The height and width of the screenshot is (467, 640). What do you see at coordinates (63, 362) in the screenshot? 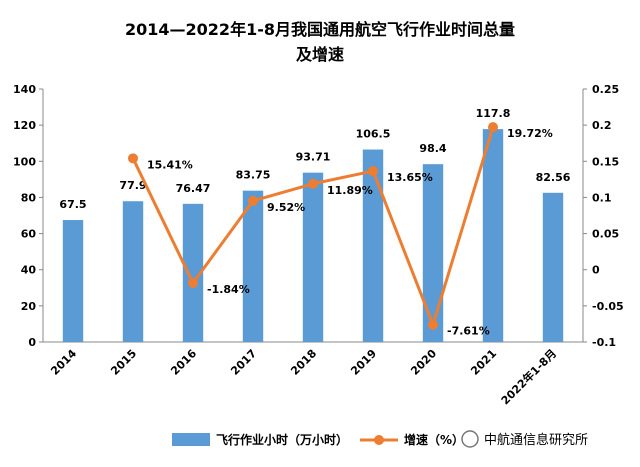
I see `x-tick-label: 2014` at bounding box center [63, 362].